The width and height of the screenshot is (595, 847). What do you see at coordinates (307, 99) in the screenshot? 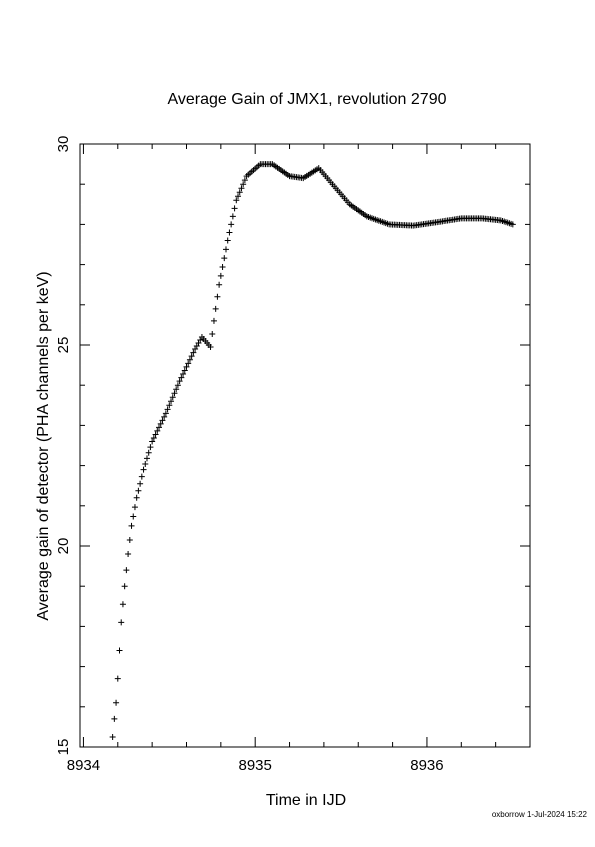
I see `chart-title: Average Gain of JMX1, revolution 2790` at bounding box center [307, 99].